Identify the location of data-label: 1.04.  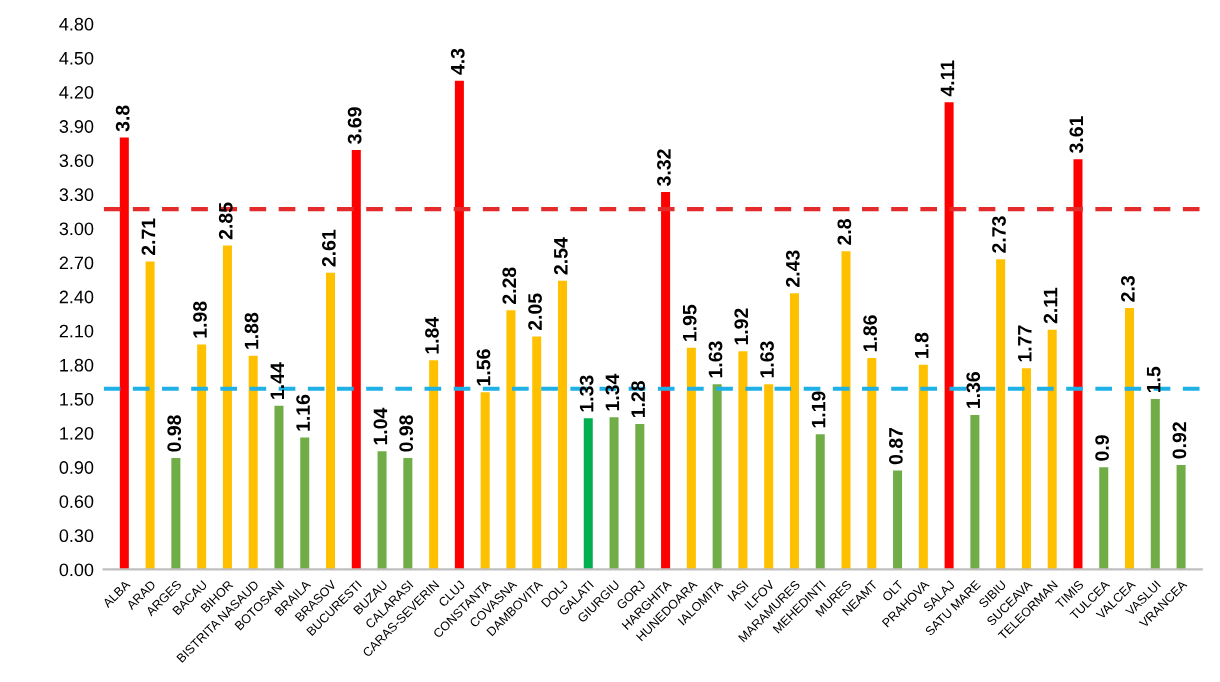
(380, 426).